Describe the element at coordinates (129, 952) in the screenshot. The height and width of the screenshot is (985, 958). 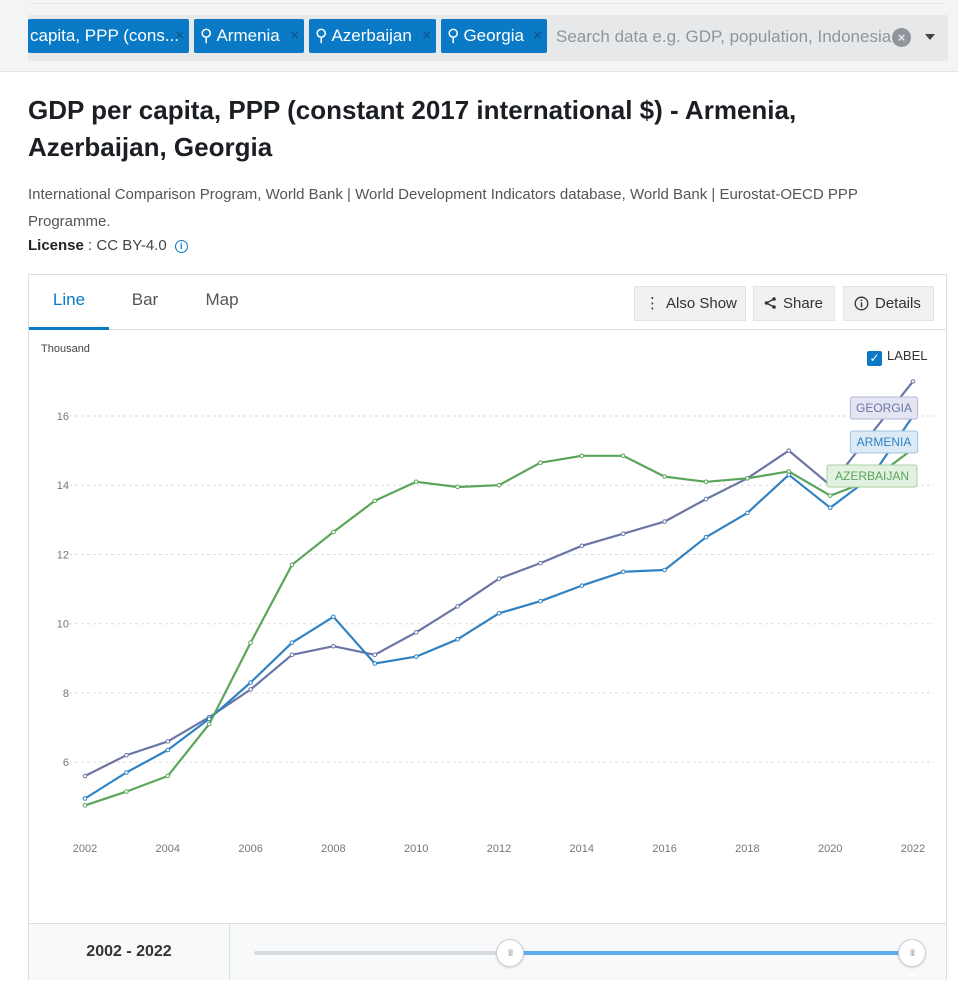
I see `range-label: 2002 - 2022` at that location.